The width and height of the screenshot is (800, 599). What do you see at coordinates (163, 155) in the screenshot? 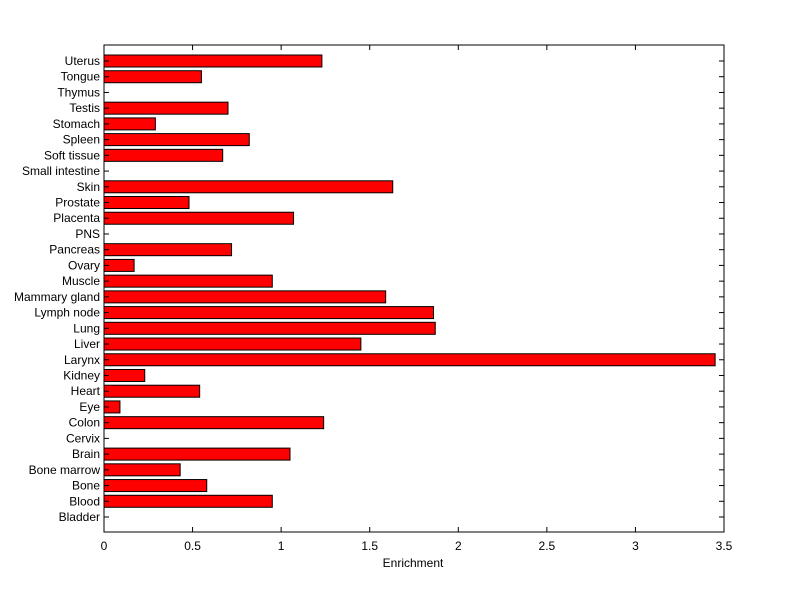
I see `bar-soft-tissue` at bounding box center [163, 155].